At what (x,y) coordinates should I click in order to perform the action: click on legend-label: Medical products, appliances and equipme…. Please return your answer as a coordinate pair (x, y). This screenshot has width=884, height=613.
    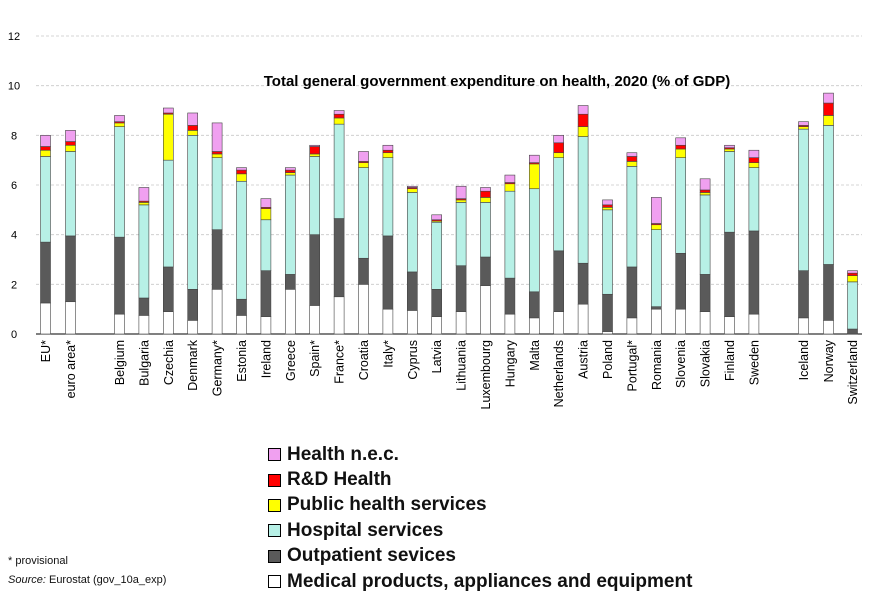
    Looking at the image, I should click on (490, 581).